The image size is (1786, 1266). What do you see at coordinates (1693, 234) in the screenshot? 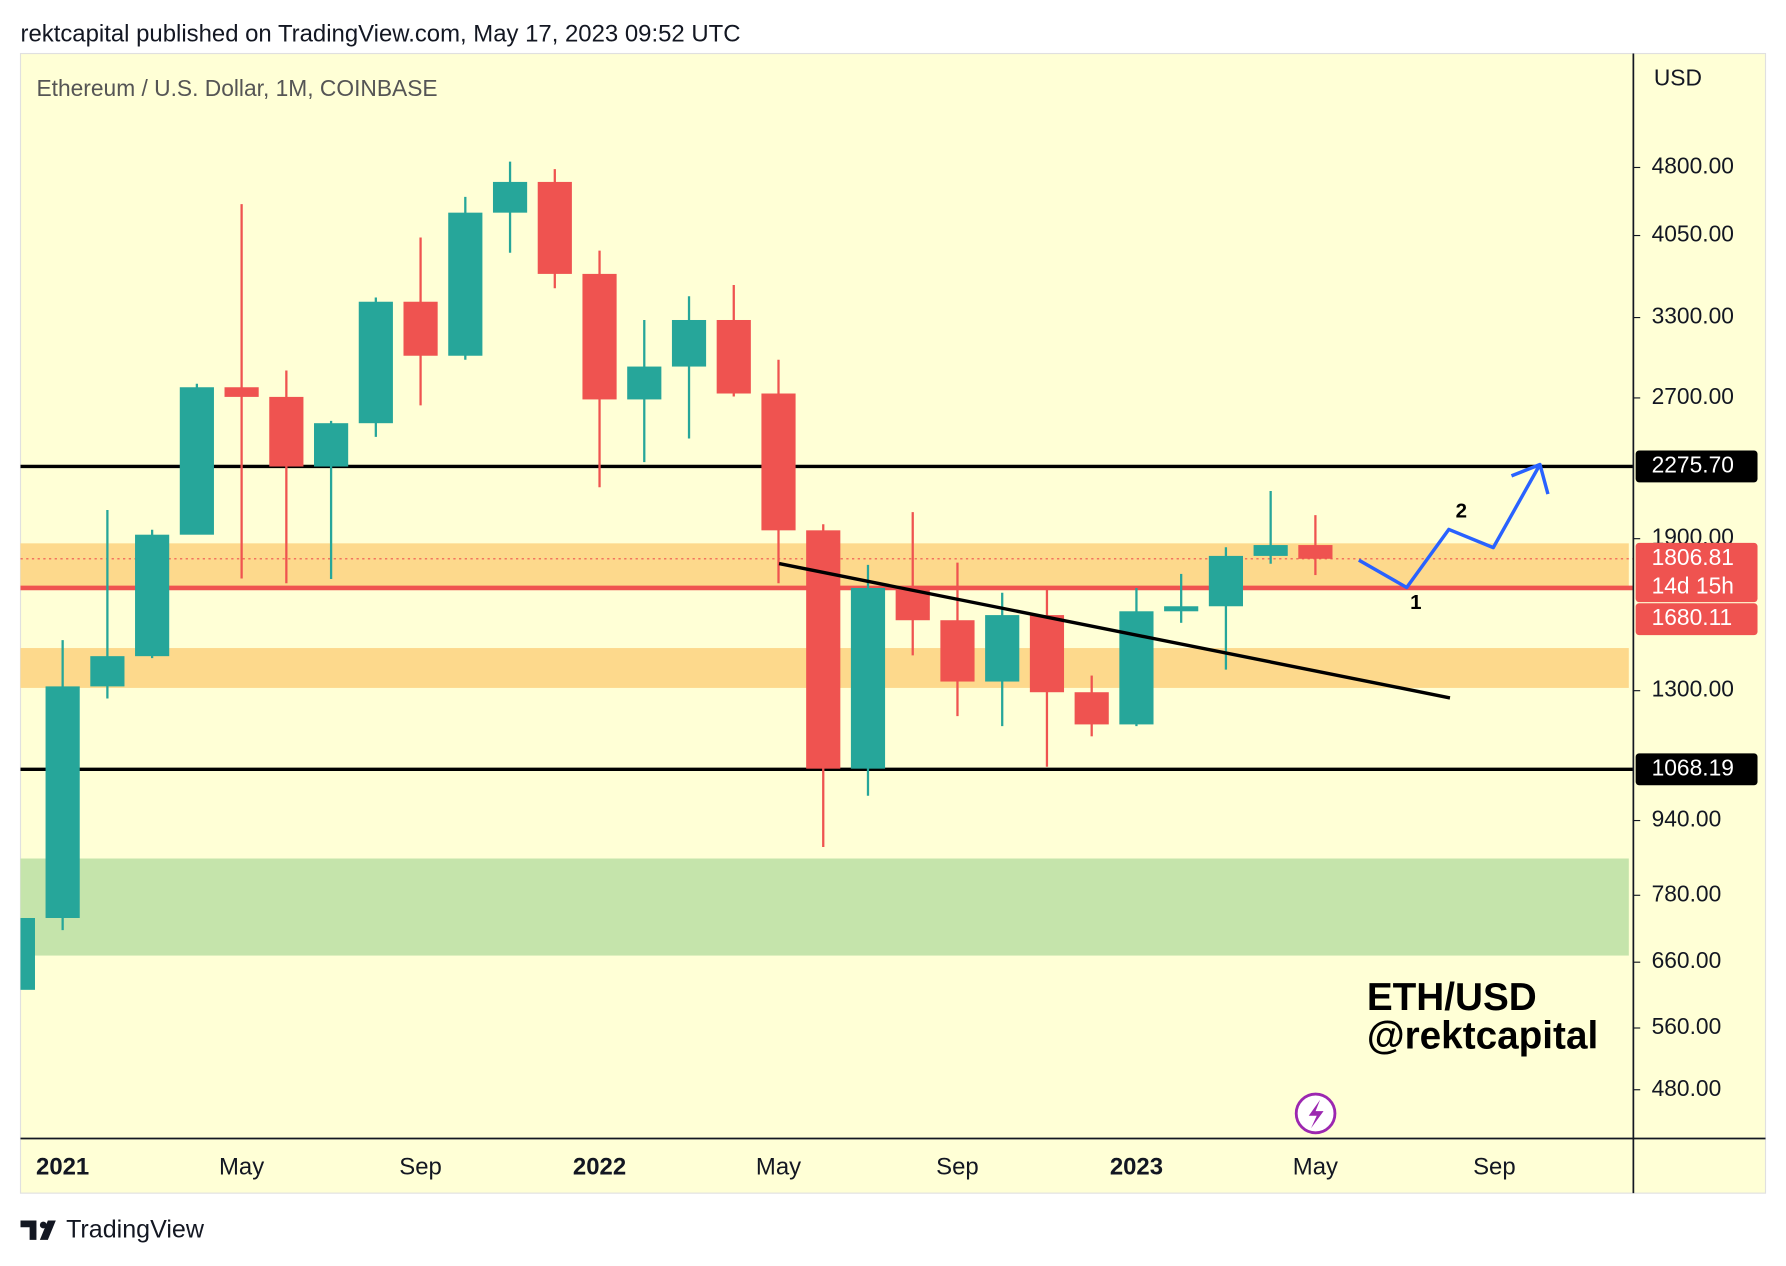
I see `y-tick-label: 4050.00` at bounding box center [1693, 234].